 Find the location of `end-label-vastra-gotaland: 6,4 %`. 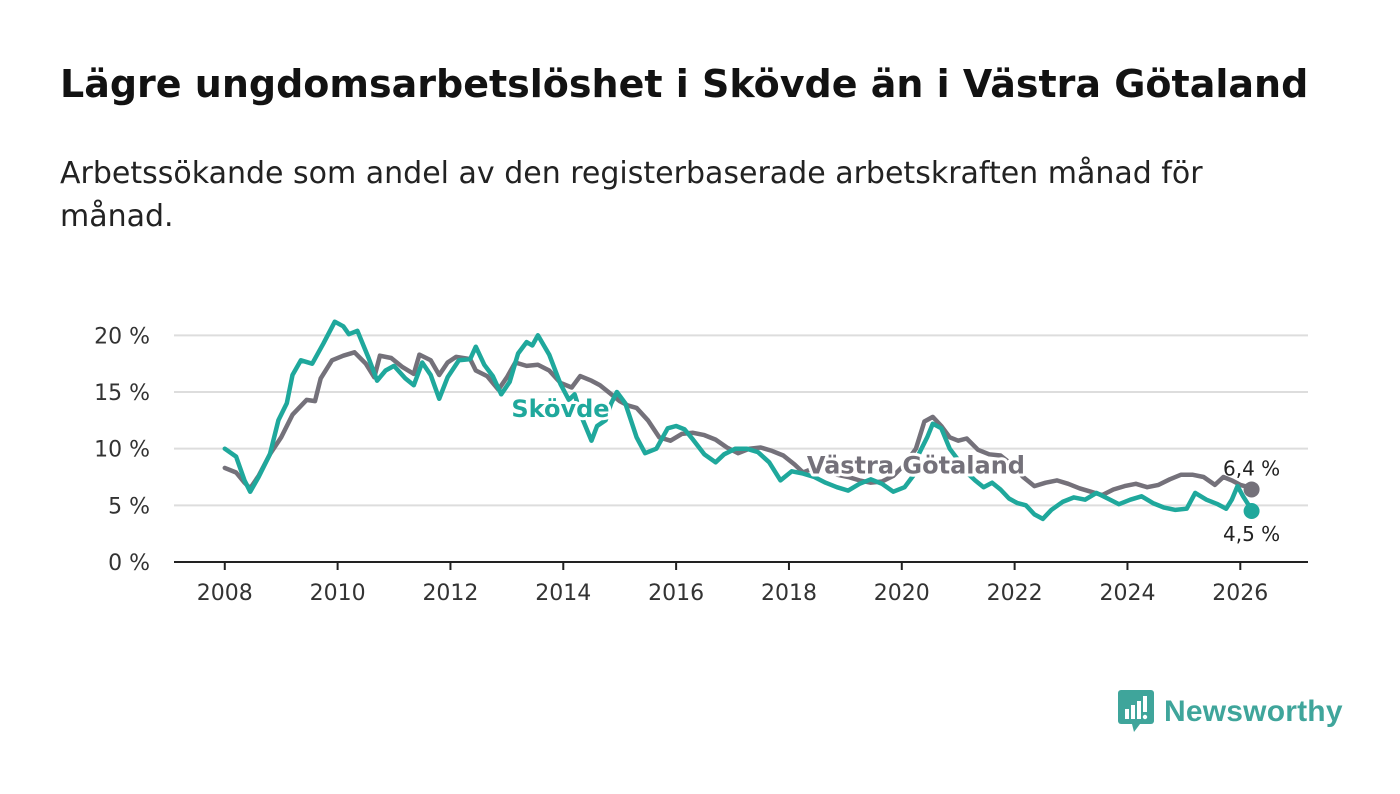

end-label-vastra-gotaland: 6,4 % is located at coordinates (1251, 468).